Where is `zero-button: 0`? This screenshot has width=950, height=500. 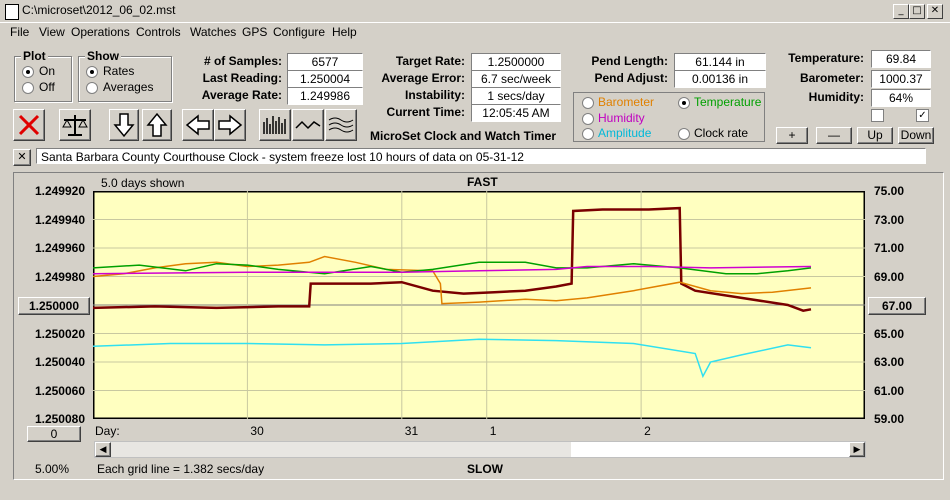 zero-button: 0 is located at coordinates (54, 434).